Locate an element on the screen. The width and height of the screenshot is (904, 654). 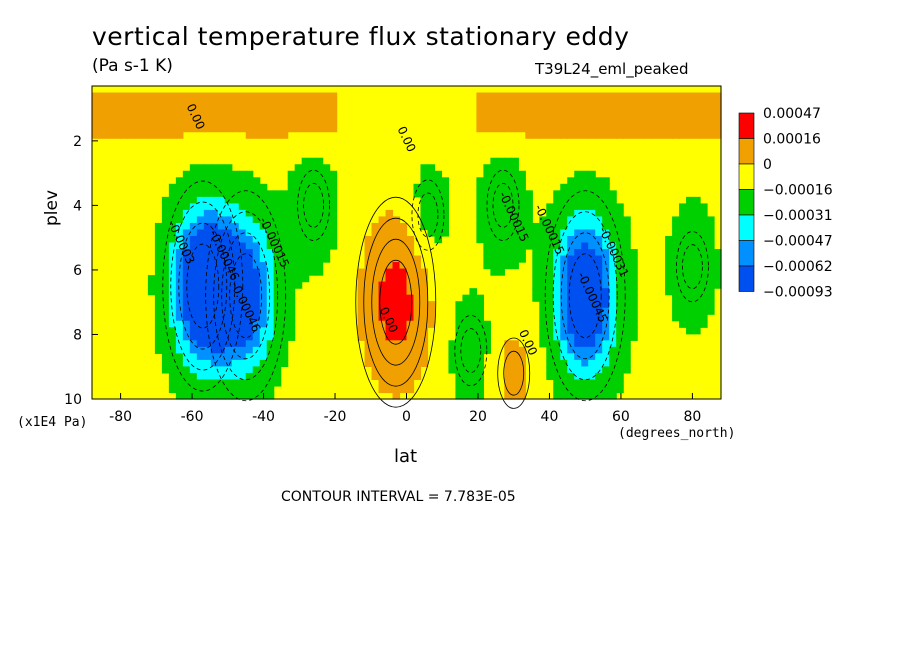
legend-swatch is located at coordinates (746, 151).